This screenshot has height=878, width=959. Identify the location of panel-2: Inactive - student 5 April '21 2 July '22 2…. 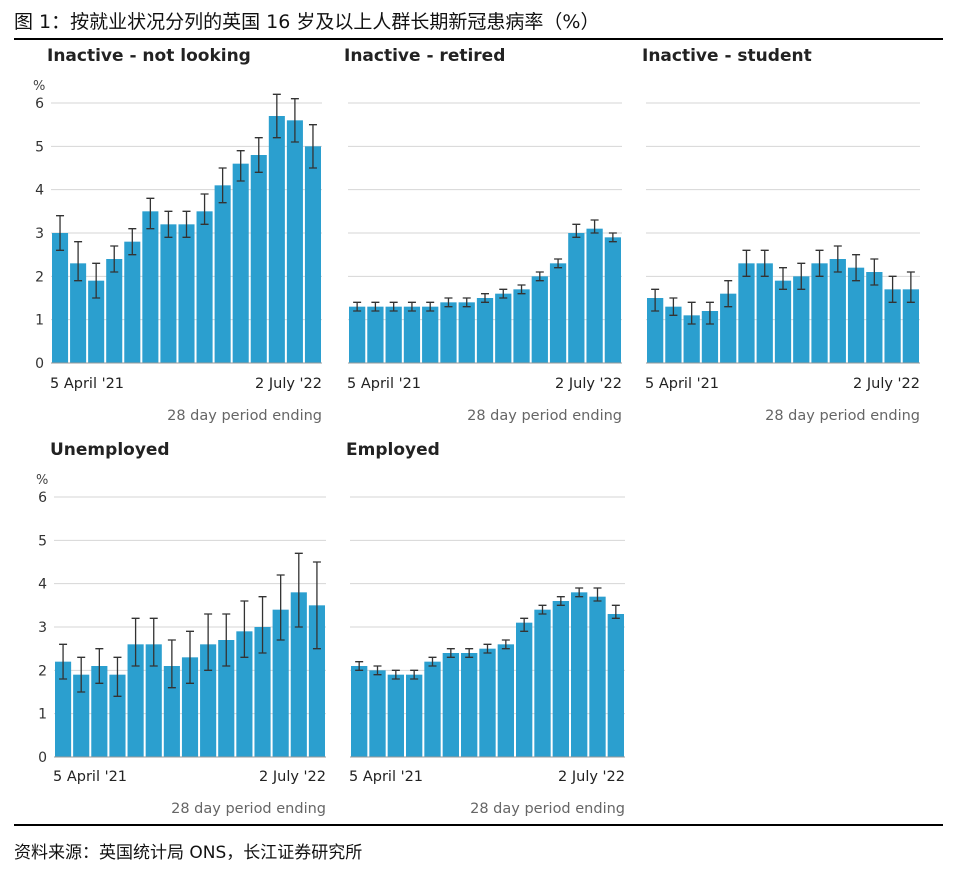
(781, 235).